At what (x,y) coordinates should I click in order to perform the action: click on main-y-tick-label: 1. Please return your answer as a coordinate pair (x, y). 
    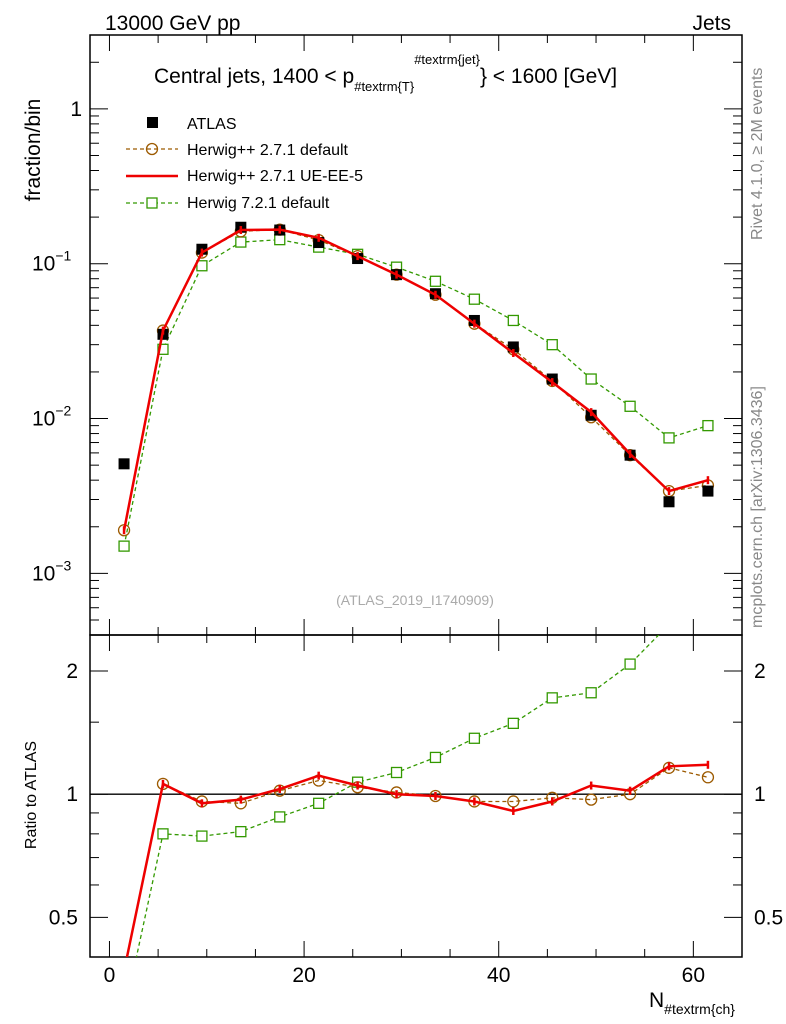
    Looking at the image, I should click on (76, 109).